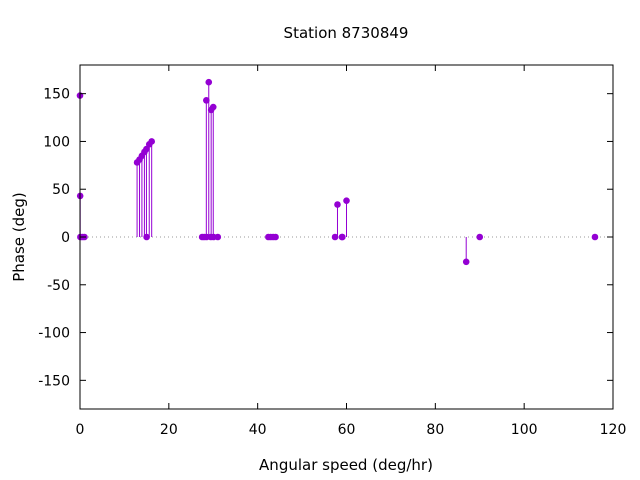 The height and width of the screenshot is (480, 640). What do you see at coordinates (346, 33) in the screenshot?
I see `chart-title: Station 8730849` at bounding box center [346, 33].